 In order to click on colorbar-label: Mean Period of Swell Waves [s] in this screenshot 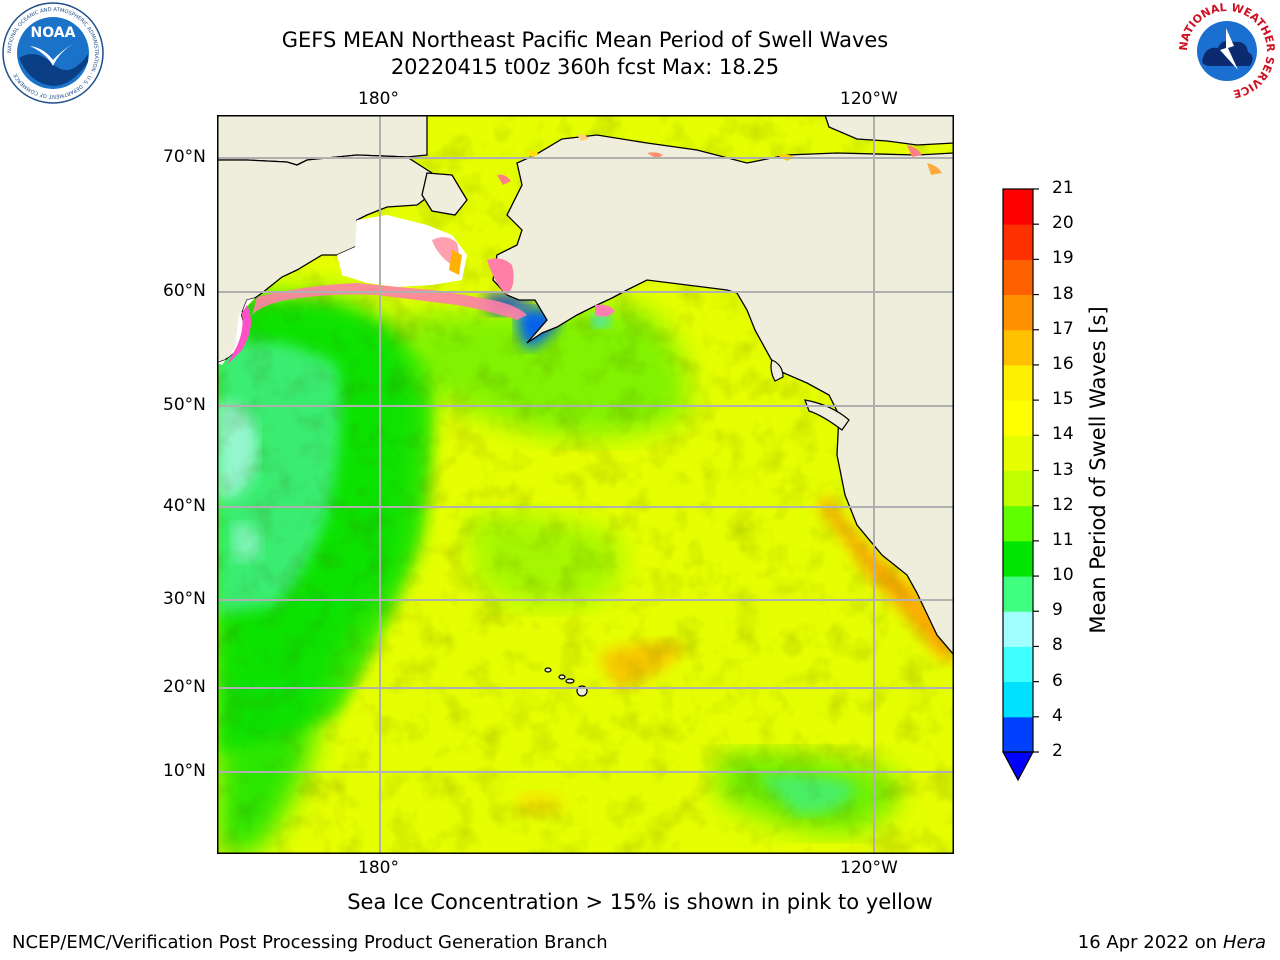, I will do `click(1098, 470)`.